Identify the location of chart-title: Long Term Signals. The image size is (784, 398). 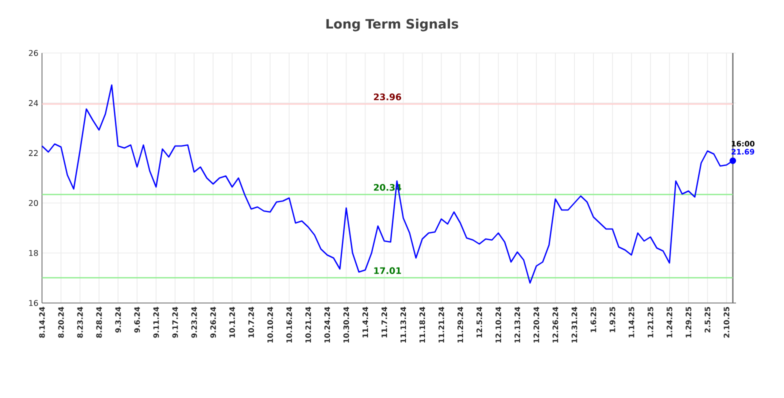
(392, 25).